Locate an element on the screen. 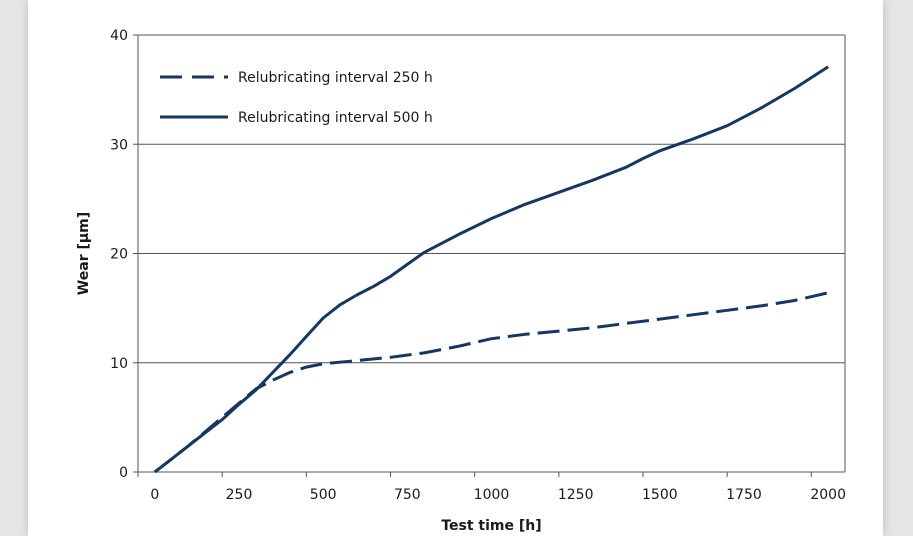 The height and width of the screenshot is (536, 913). y-axis-title: Wear [µm] is located at coordinates (84, 253).